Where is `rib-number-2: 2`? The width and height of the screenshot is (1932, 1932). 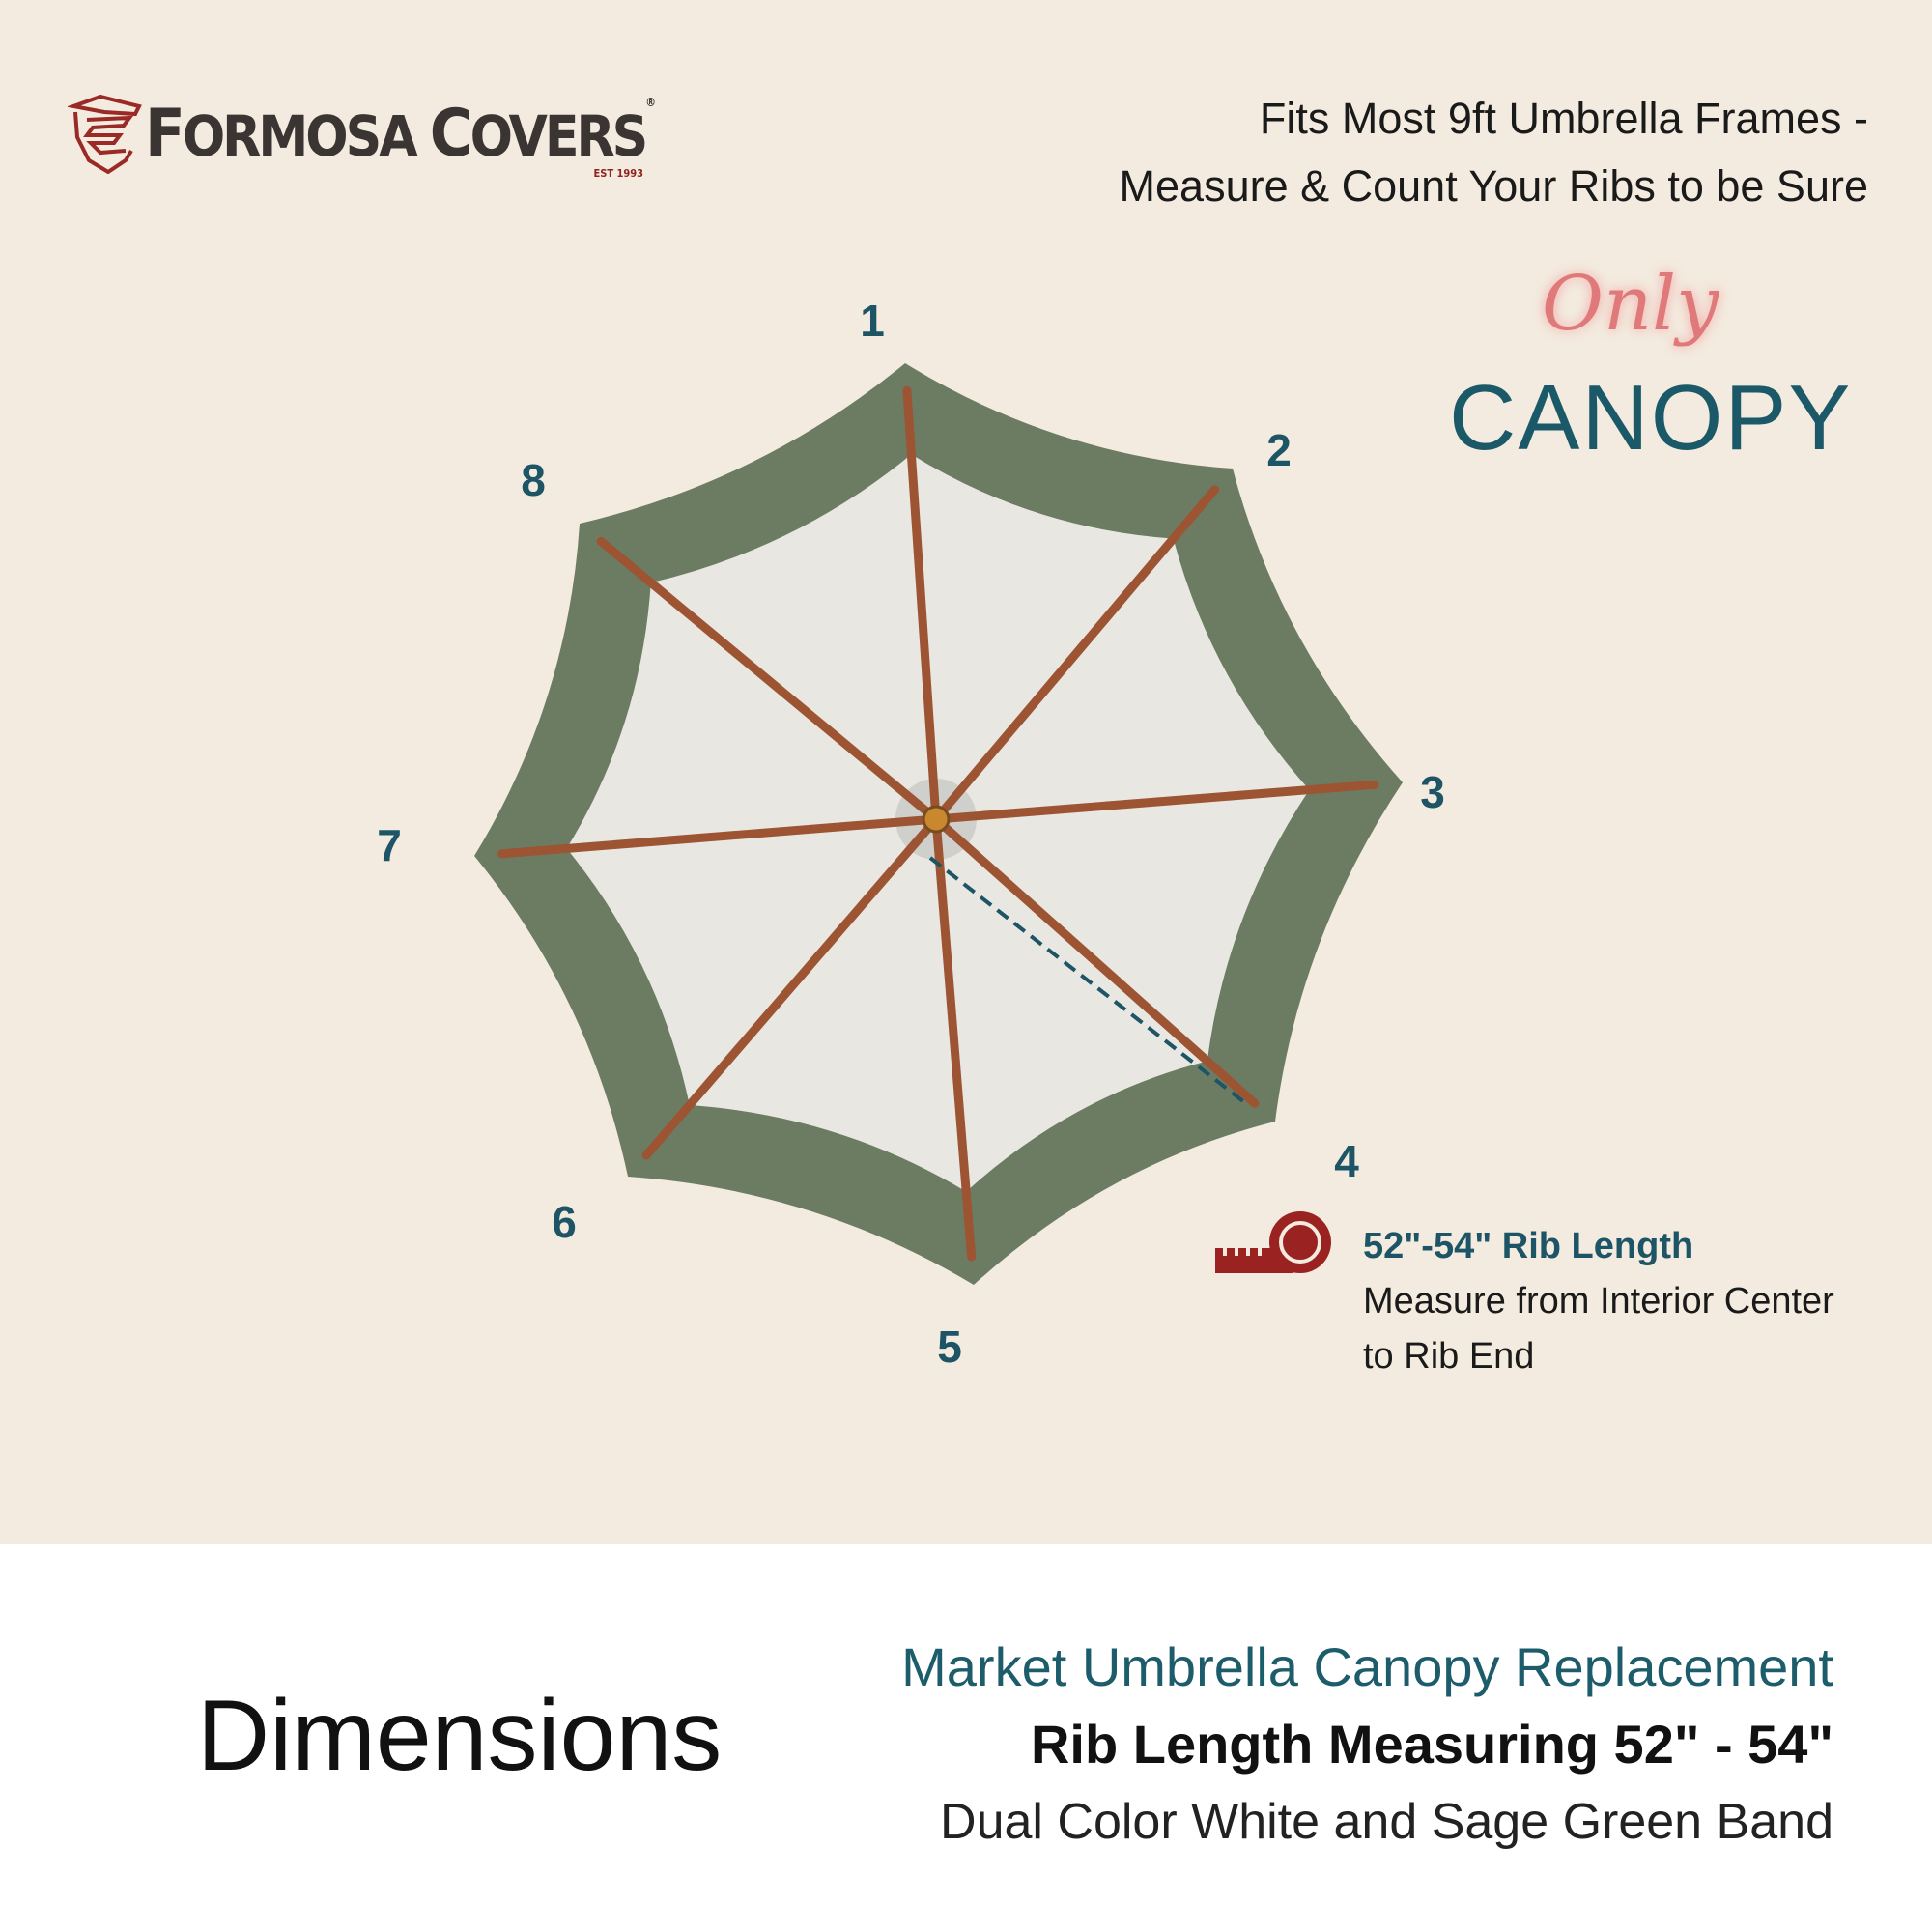
rib-number-2: 2 is located at coordinates (1279, 450).